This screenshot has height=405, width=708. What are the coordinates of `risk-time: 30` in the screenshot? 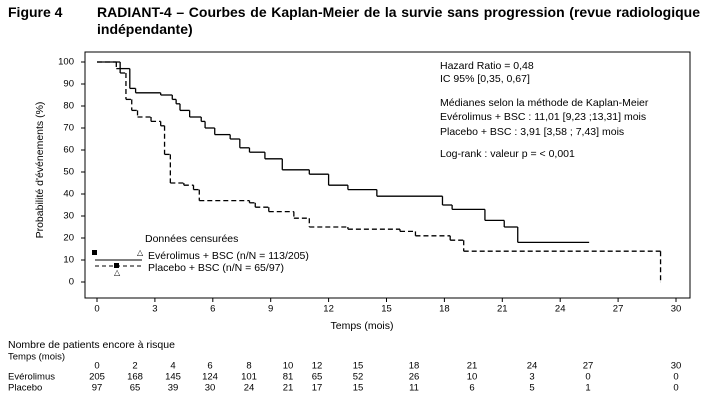 It's located at (676, 366).